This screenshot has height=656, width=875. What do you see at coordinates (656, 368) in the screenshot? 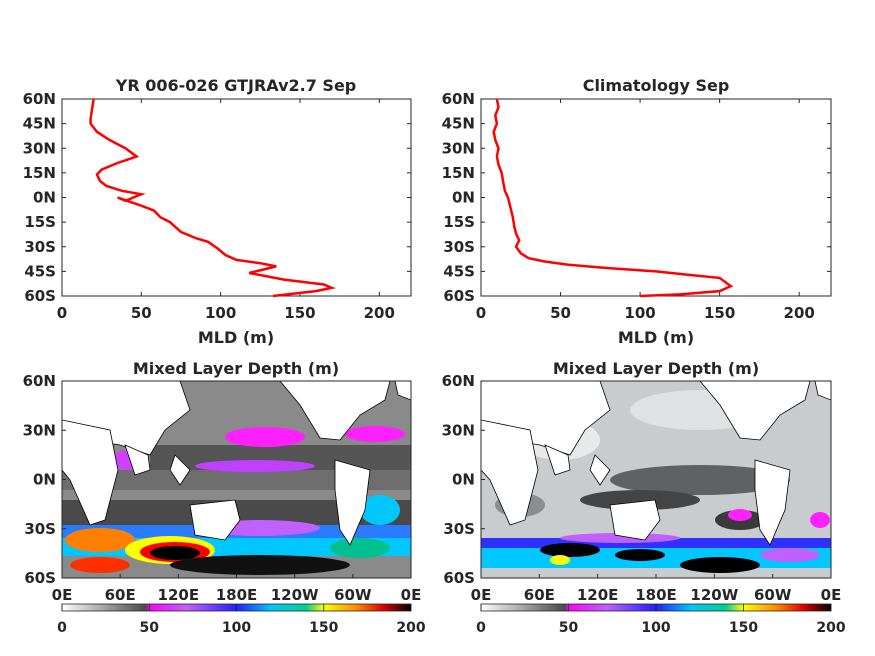
I see `panel4-title: Mixed Layer Depth (m)` at bounding box center [656, 368].